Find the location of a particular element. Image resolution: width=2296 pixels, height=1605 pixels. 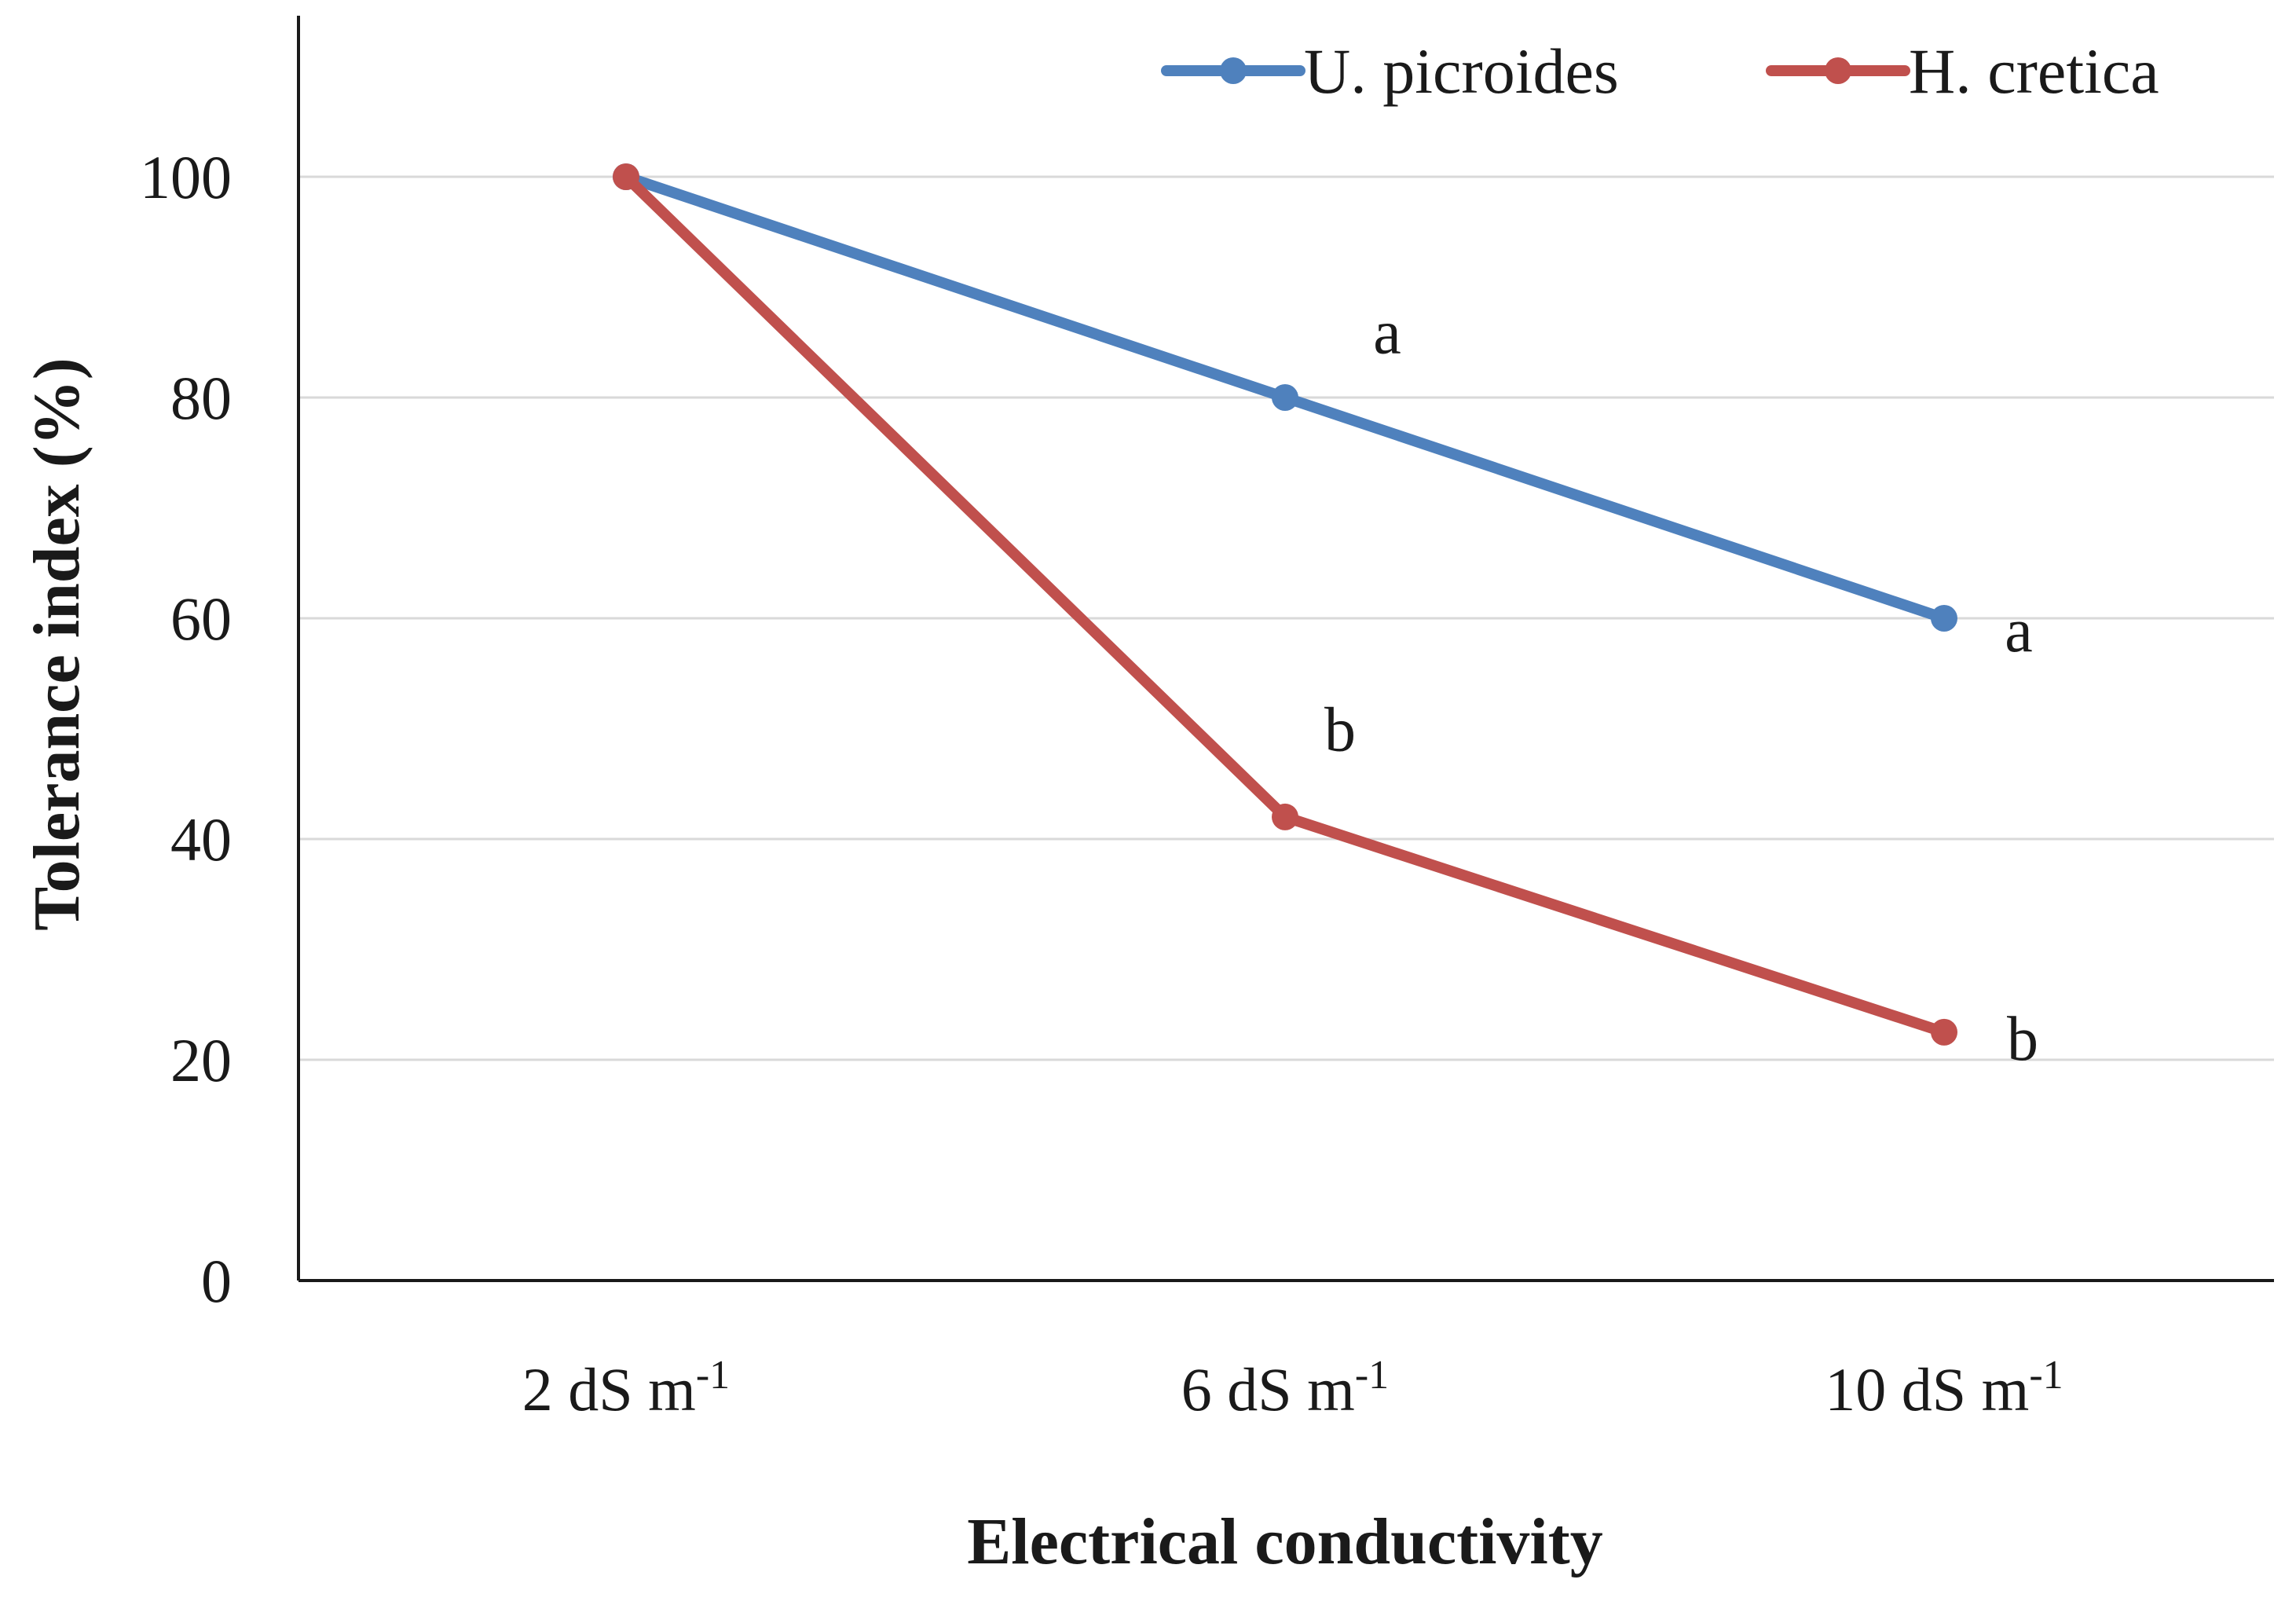

y-tick-label: 100 is located at coordinates (186, 177).